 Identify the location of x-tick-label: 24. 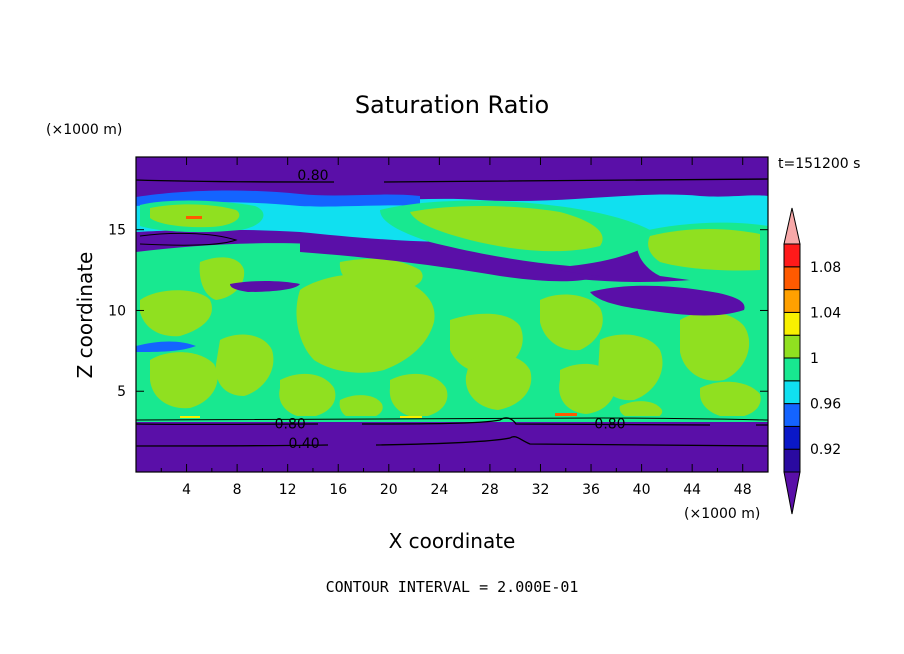
(439, 490).